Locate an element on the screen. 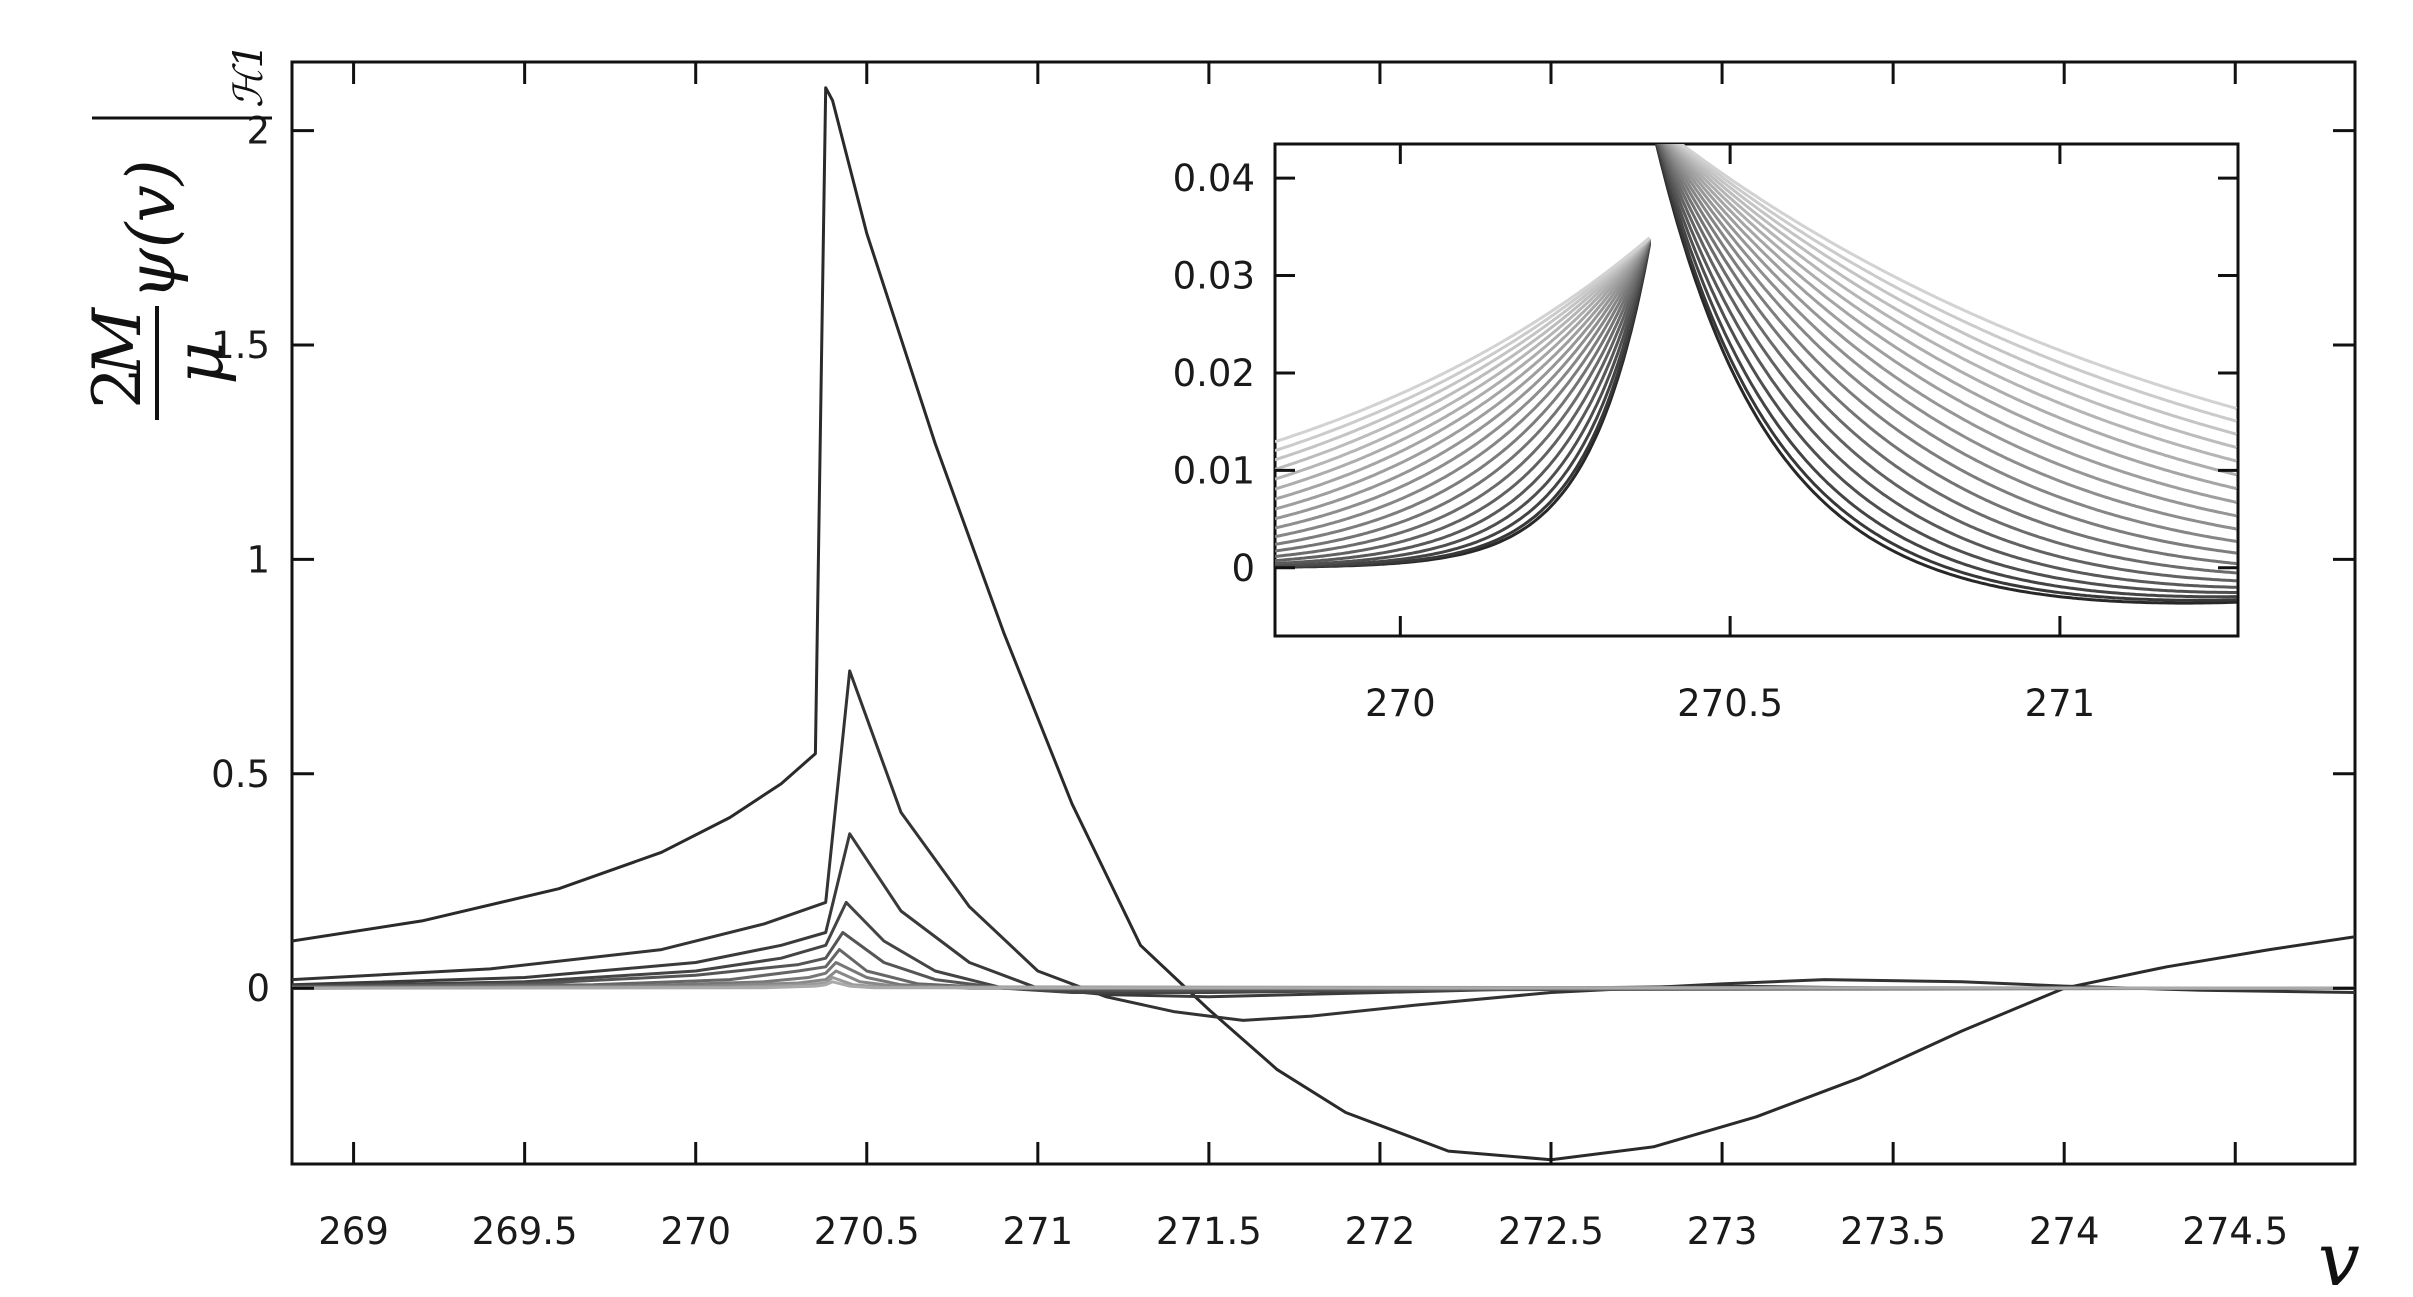 This screenshot has height=1297, width=2413. inset-series-line-16-right is located at coordinates (1954, 303).